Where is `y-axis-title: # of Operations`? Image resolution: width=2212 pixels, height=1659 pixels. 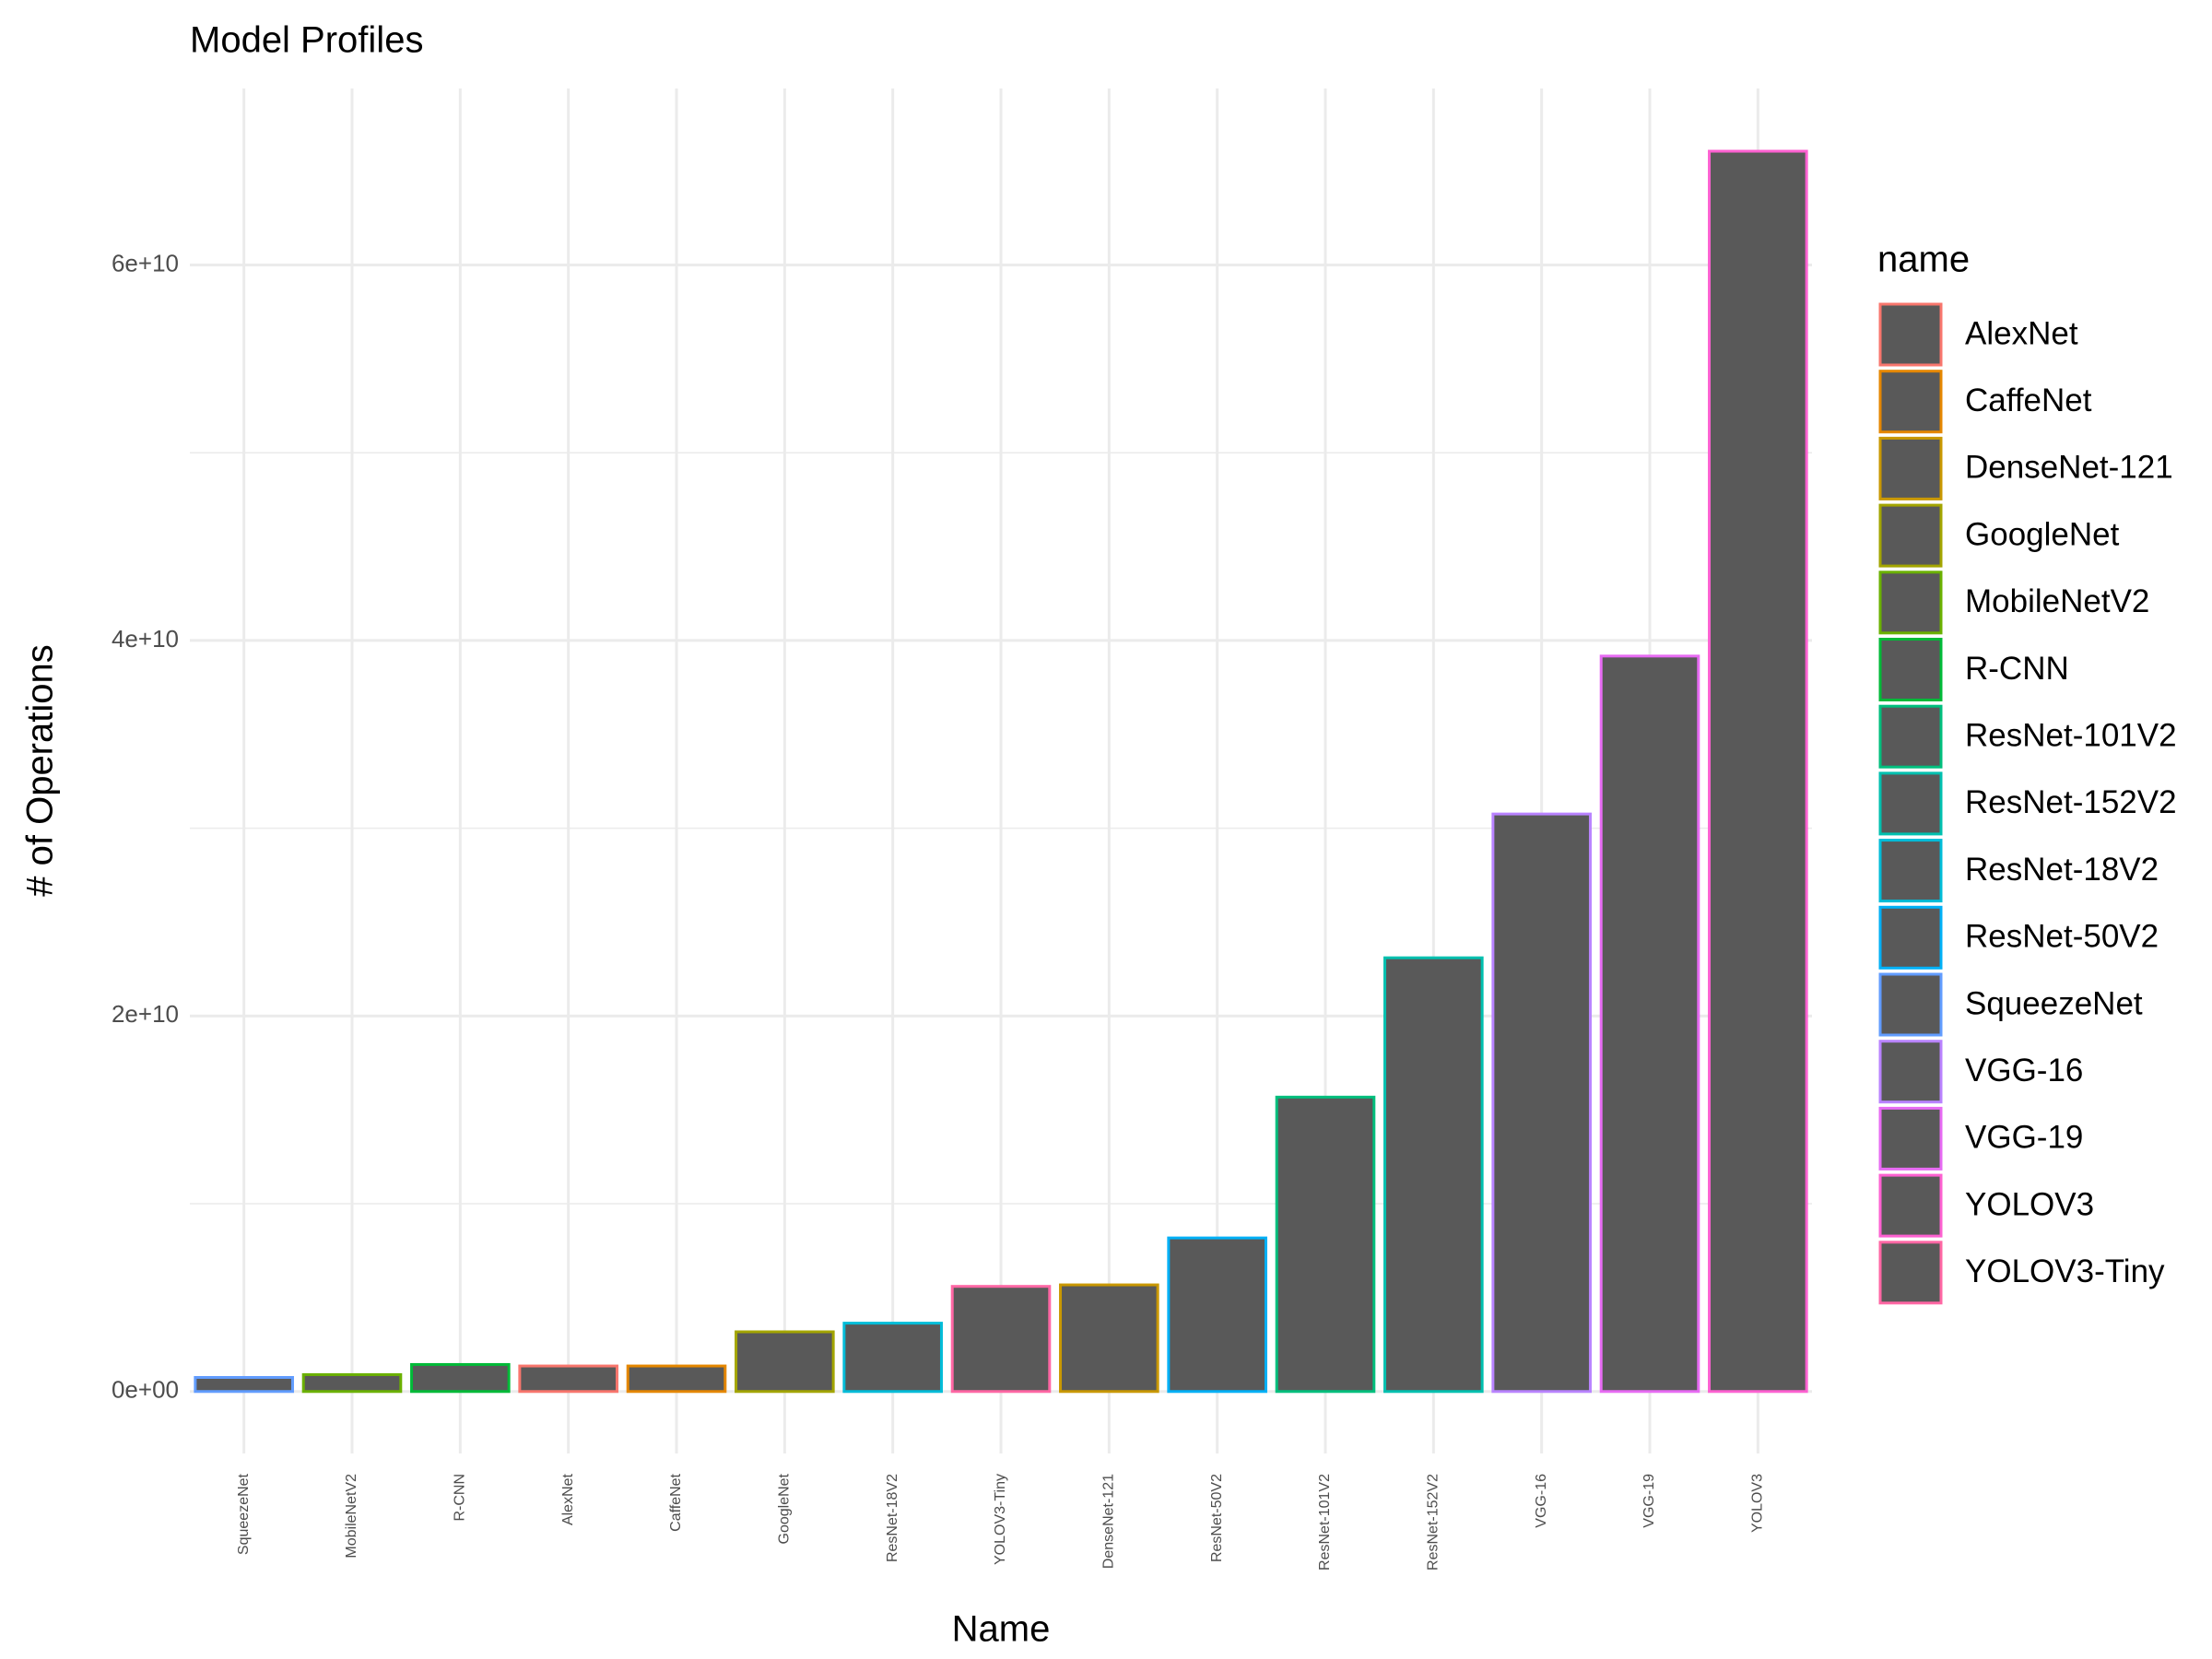
y-axis-title: # of Operations is located at coordinates (40, 770).